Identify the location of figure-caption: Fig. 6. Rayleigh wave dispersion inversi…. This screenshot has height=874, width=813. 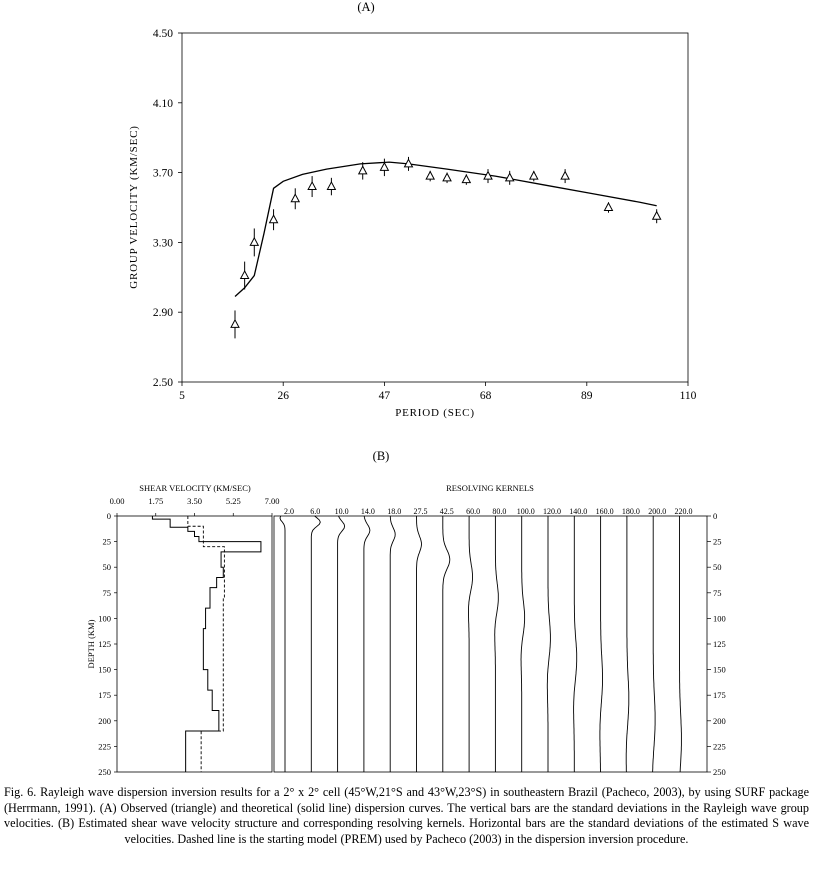
(406, 815).